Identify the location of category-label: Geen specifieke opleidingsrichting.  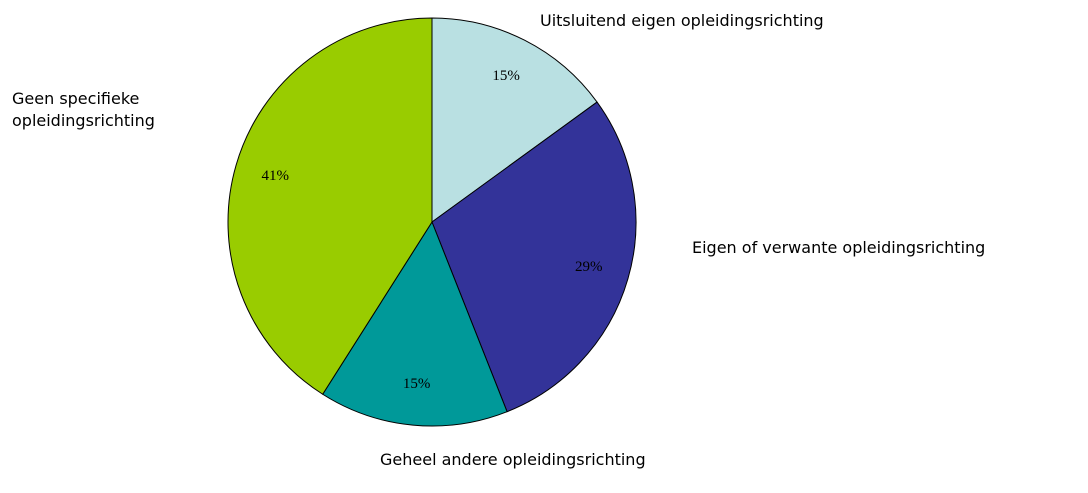
(83, 109).